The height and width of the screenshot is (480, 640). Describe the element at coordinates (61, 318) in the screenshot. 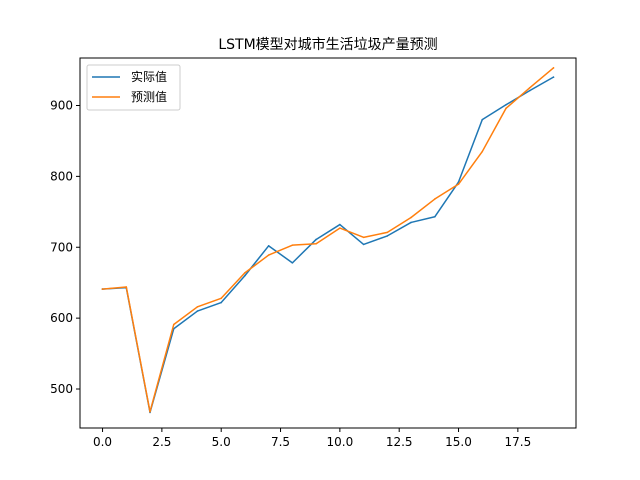

I see `y-tick-label-1: 600` at that location.